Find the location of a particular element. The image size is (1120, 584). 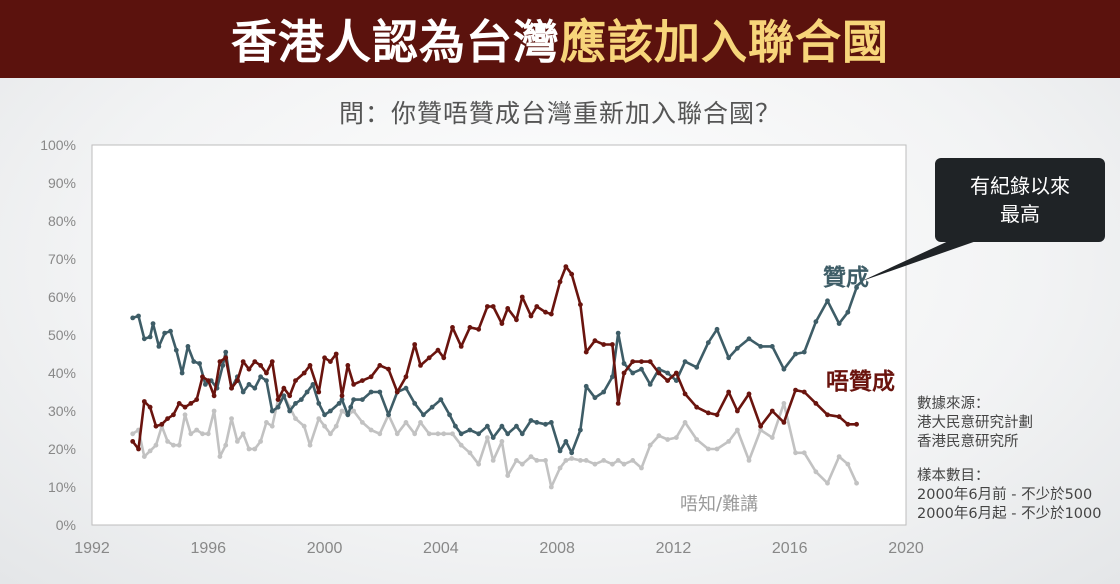

y-tick-label: 0% is located at coordinates (66, 525).